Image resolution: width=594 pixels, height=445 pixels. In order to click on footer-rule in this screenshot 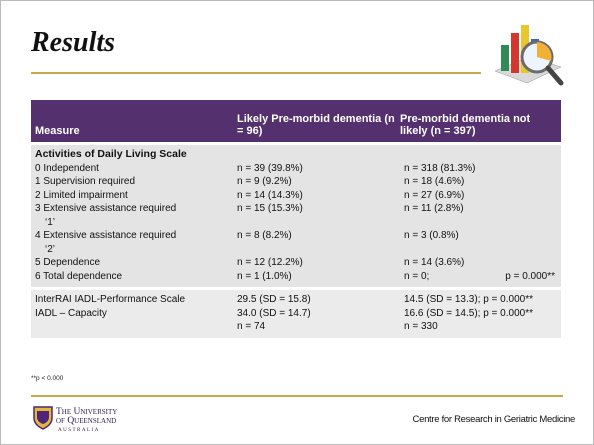, I will do `click(297, 396)`.